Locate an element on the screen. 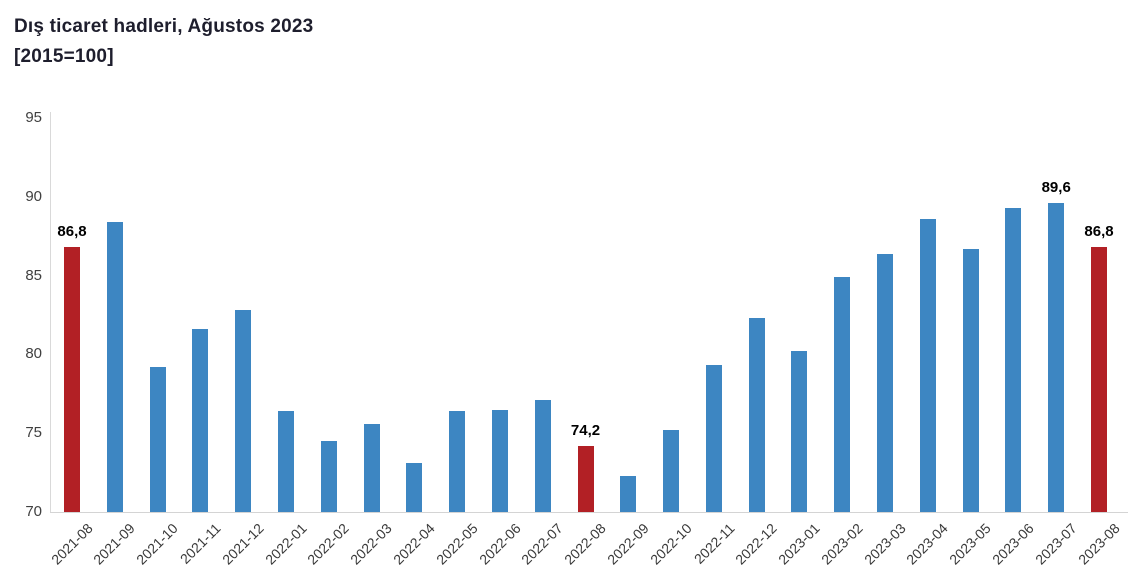  chart-title: Dış ticaret hadleri, Ağustos 2023 is located at coordinates (164, 26).